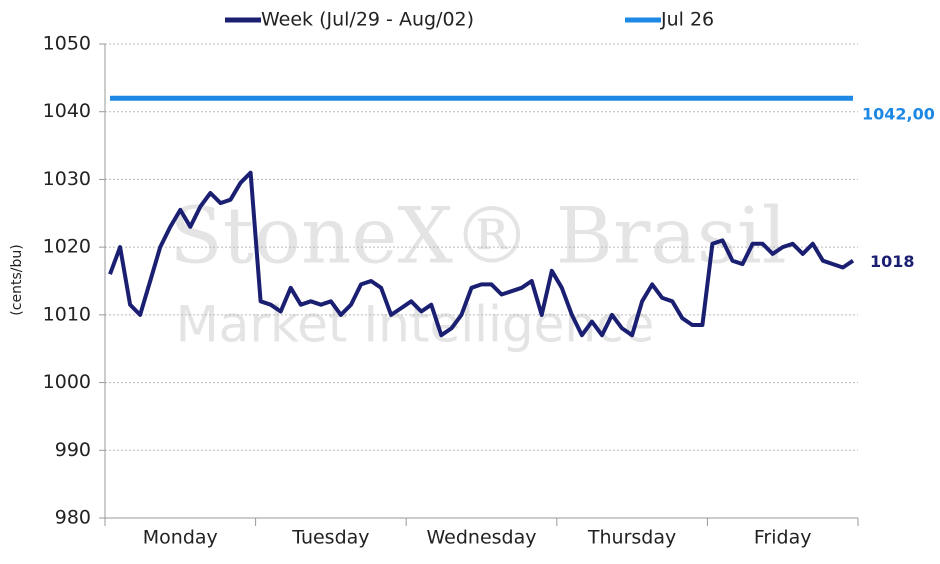 The width and height of the screenshot is (940, 564). I want to click on watermark: StoneX® Brasil, so click(478, 237).